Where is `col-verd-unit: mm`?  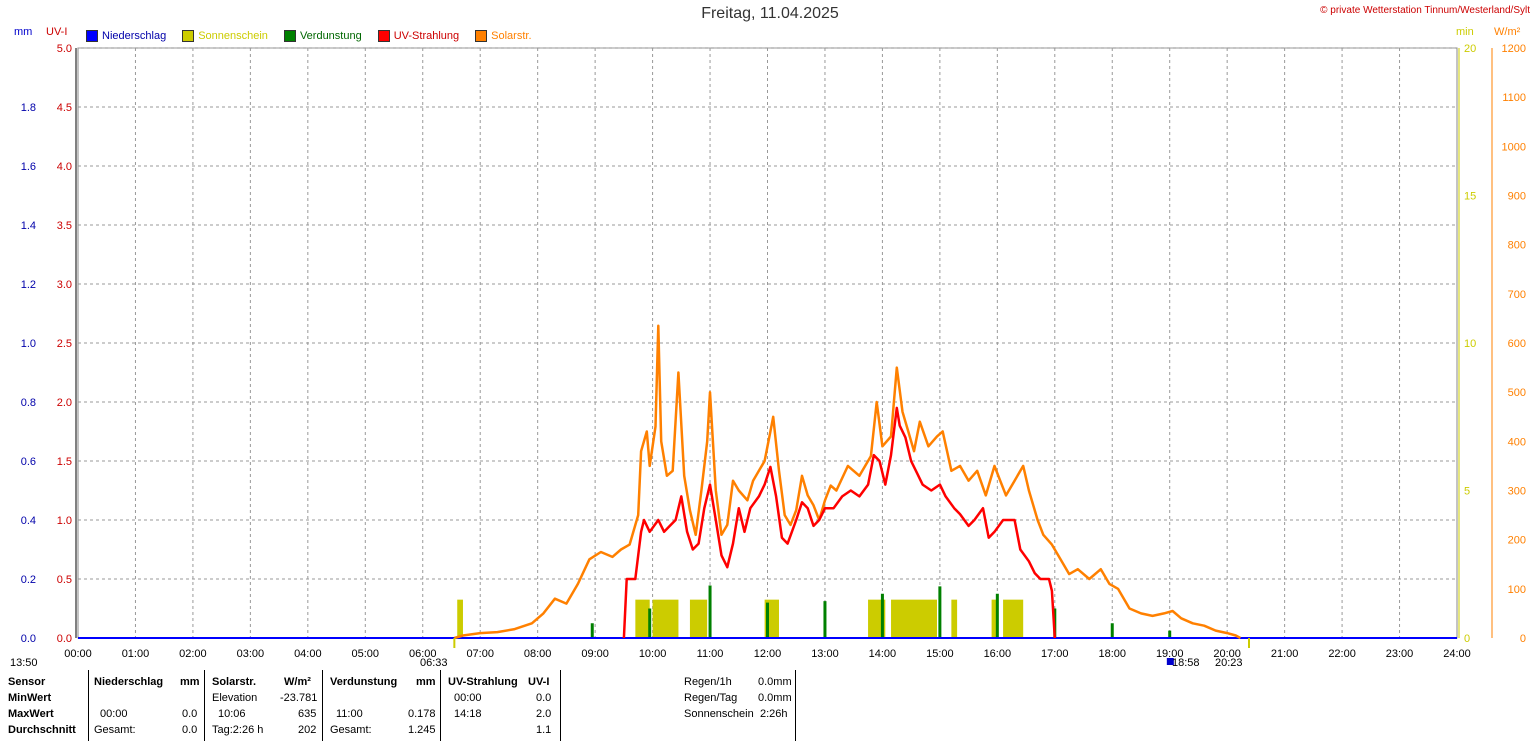 col-verd-unit: mm is located at coordinates (426, 682).